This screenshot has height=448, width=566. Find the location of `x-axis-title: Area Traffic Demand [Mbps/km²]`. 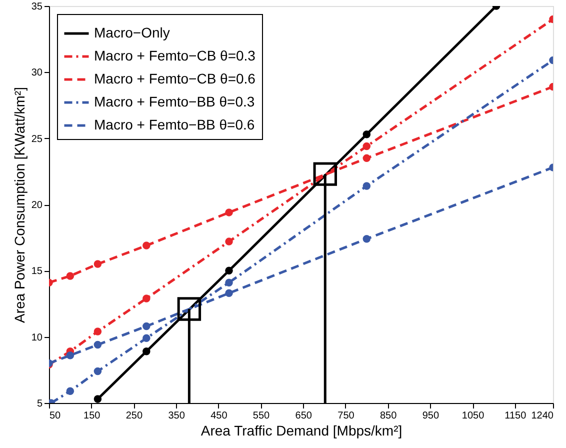

x-axis-title: Area Traffic Demand [Mbps/km²] is located at coordinates (301, 430).